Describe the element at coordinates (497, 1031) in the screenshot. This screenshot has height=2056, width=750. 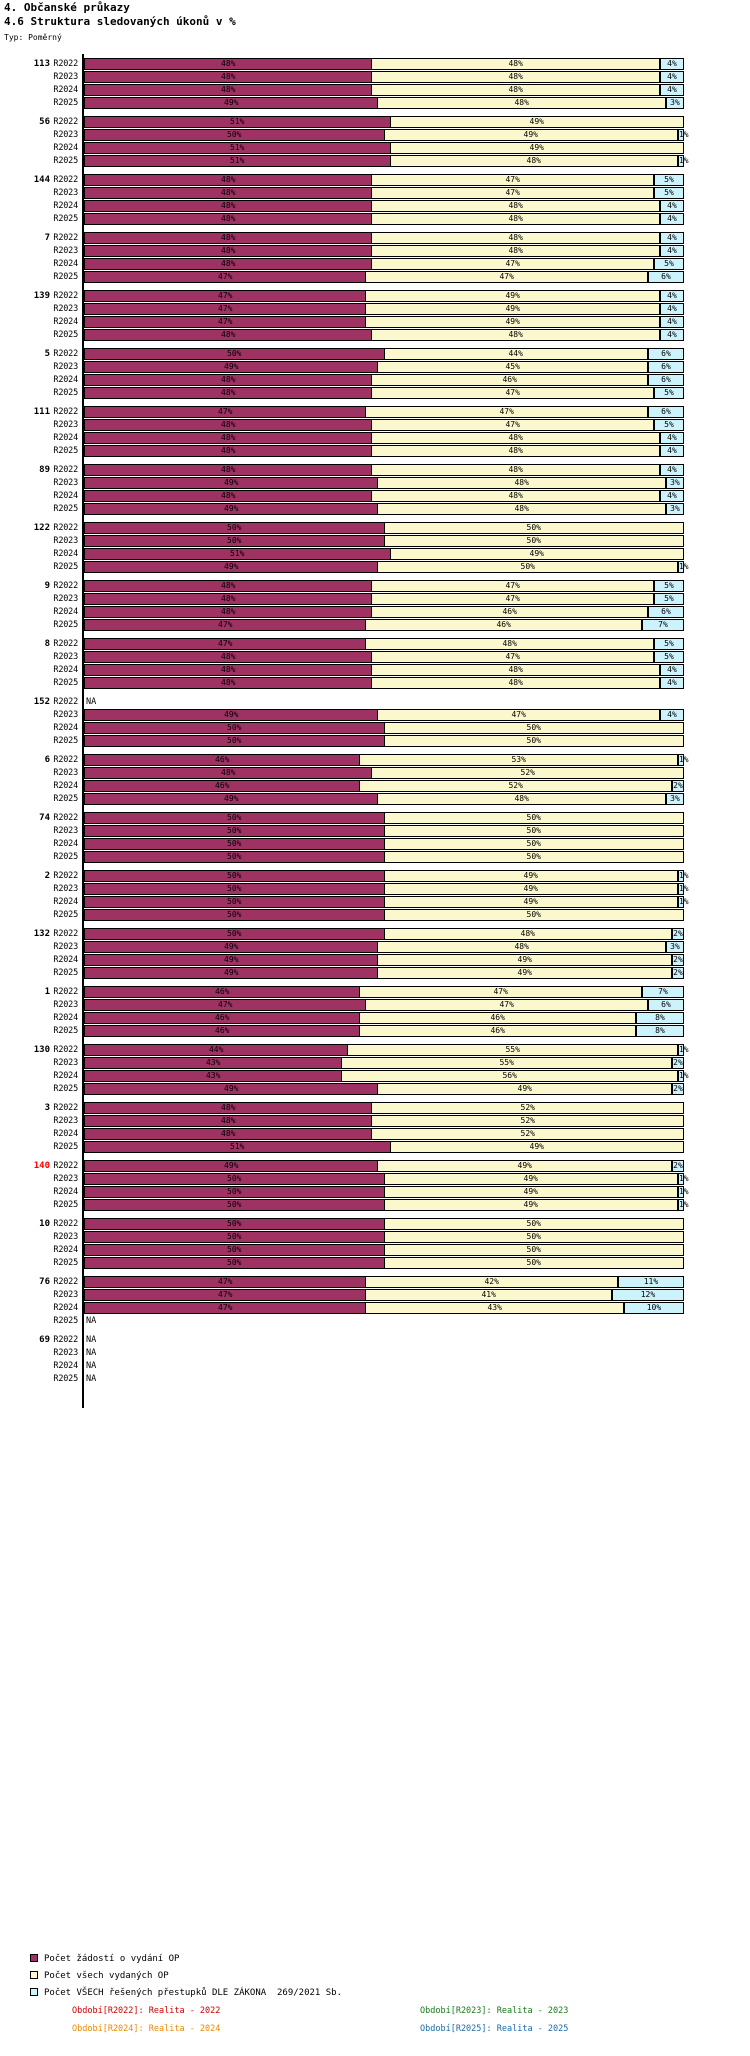
I see `bar-segment-series2: 46%` at that location.